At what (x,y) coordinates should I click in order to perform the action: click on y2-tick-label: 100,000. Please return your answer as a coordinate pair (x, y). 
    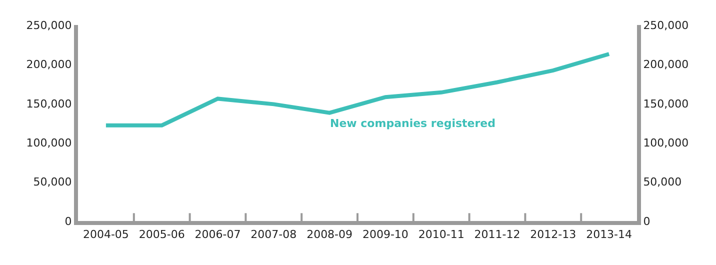
    Looking at the image, I should click on (666, 143).